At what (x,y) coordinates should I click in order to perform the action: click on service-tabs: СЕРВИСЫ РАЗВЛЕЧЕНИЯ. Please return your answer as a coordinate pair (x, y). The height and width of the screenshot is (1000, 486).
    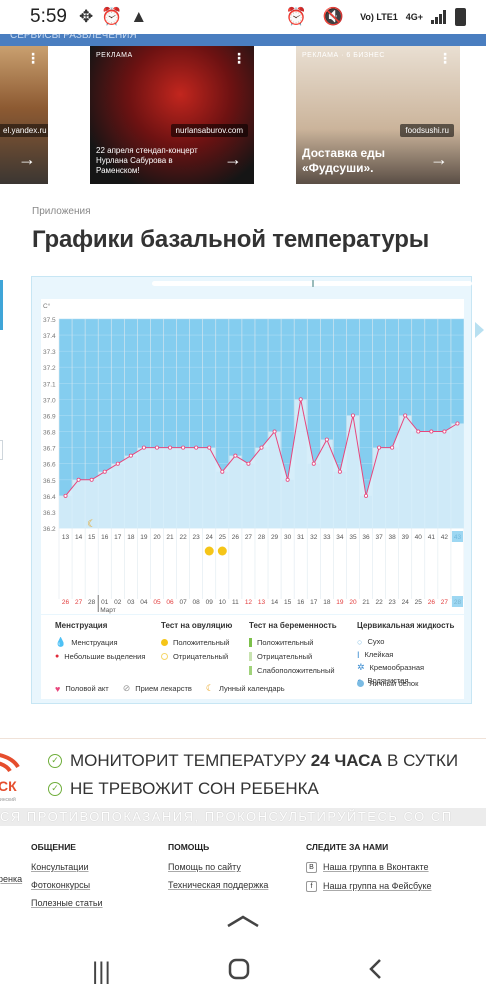
    Looking at the image, I should click on (243, 40).